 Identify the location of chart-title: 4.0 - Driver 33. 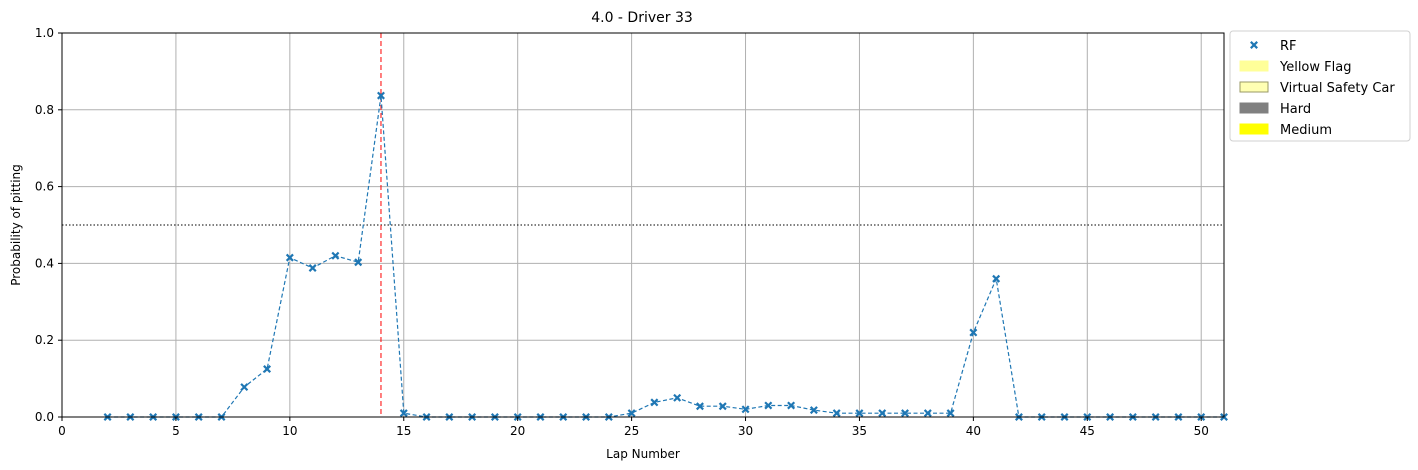
(642, 18).